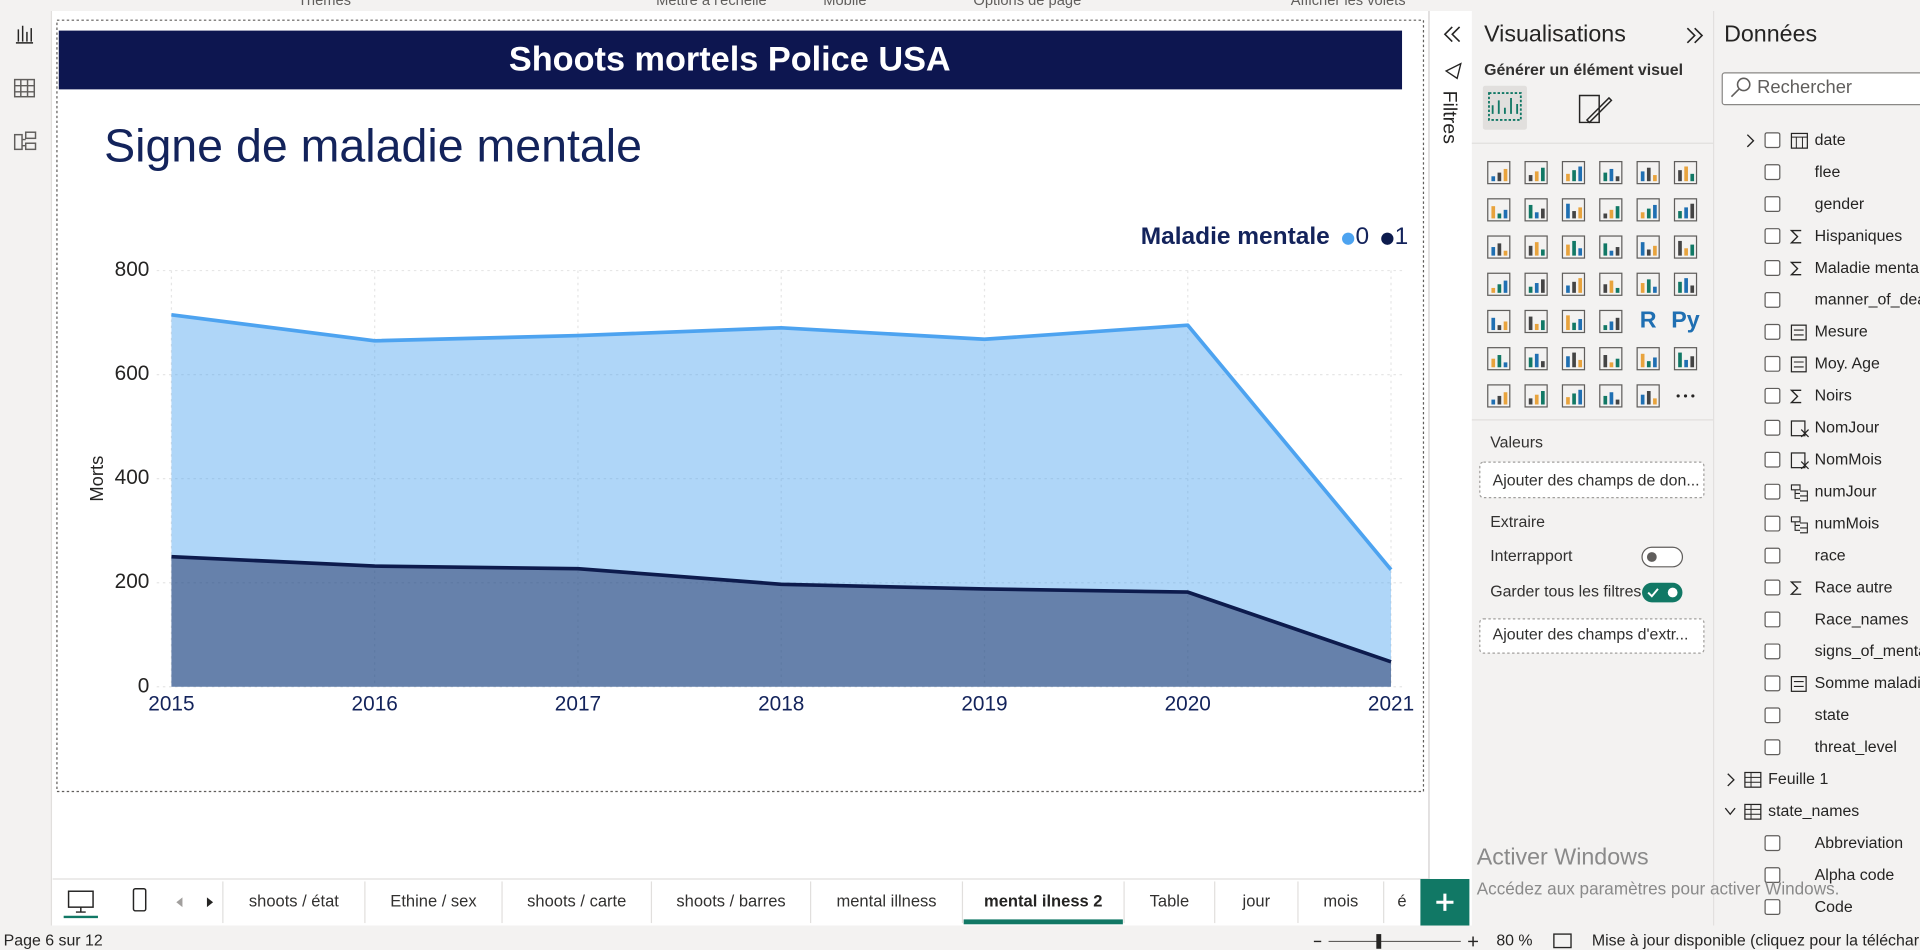  I want to click on cross-report-toggle, so click(1662, 557).